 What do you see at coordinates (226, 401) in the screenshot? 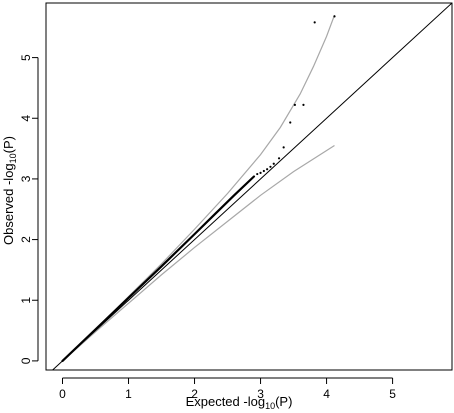
I see `x-axis-title-prefix: Expected -log` at bounding box center [226, 401].